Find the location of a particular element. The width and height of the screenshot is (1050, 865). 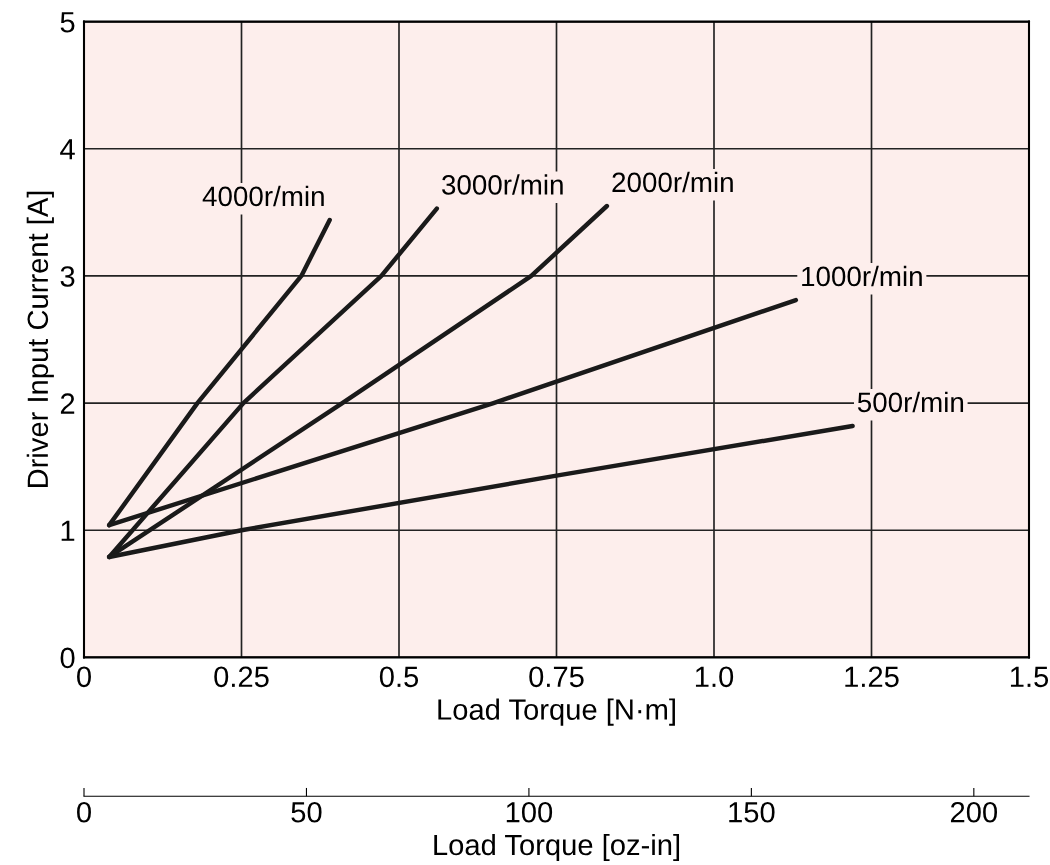

y-tick-label: 3 is located at coordinates (67, 276).